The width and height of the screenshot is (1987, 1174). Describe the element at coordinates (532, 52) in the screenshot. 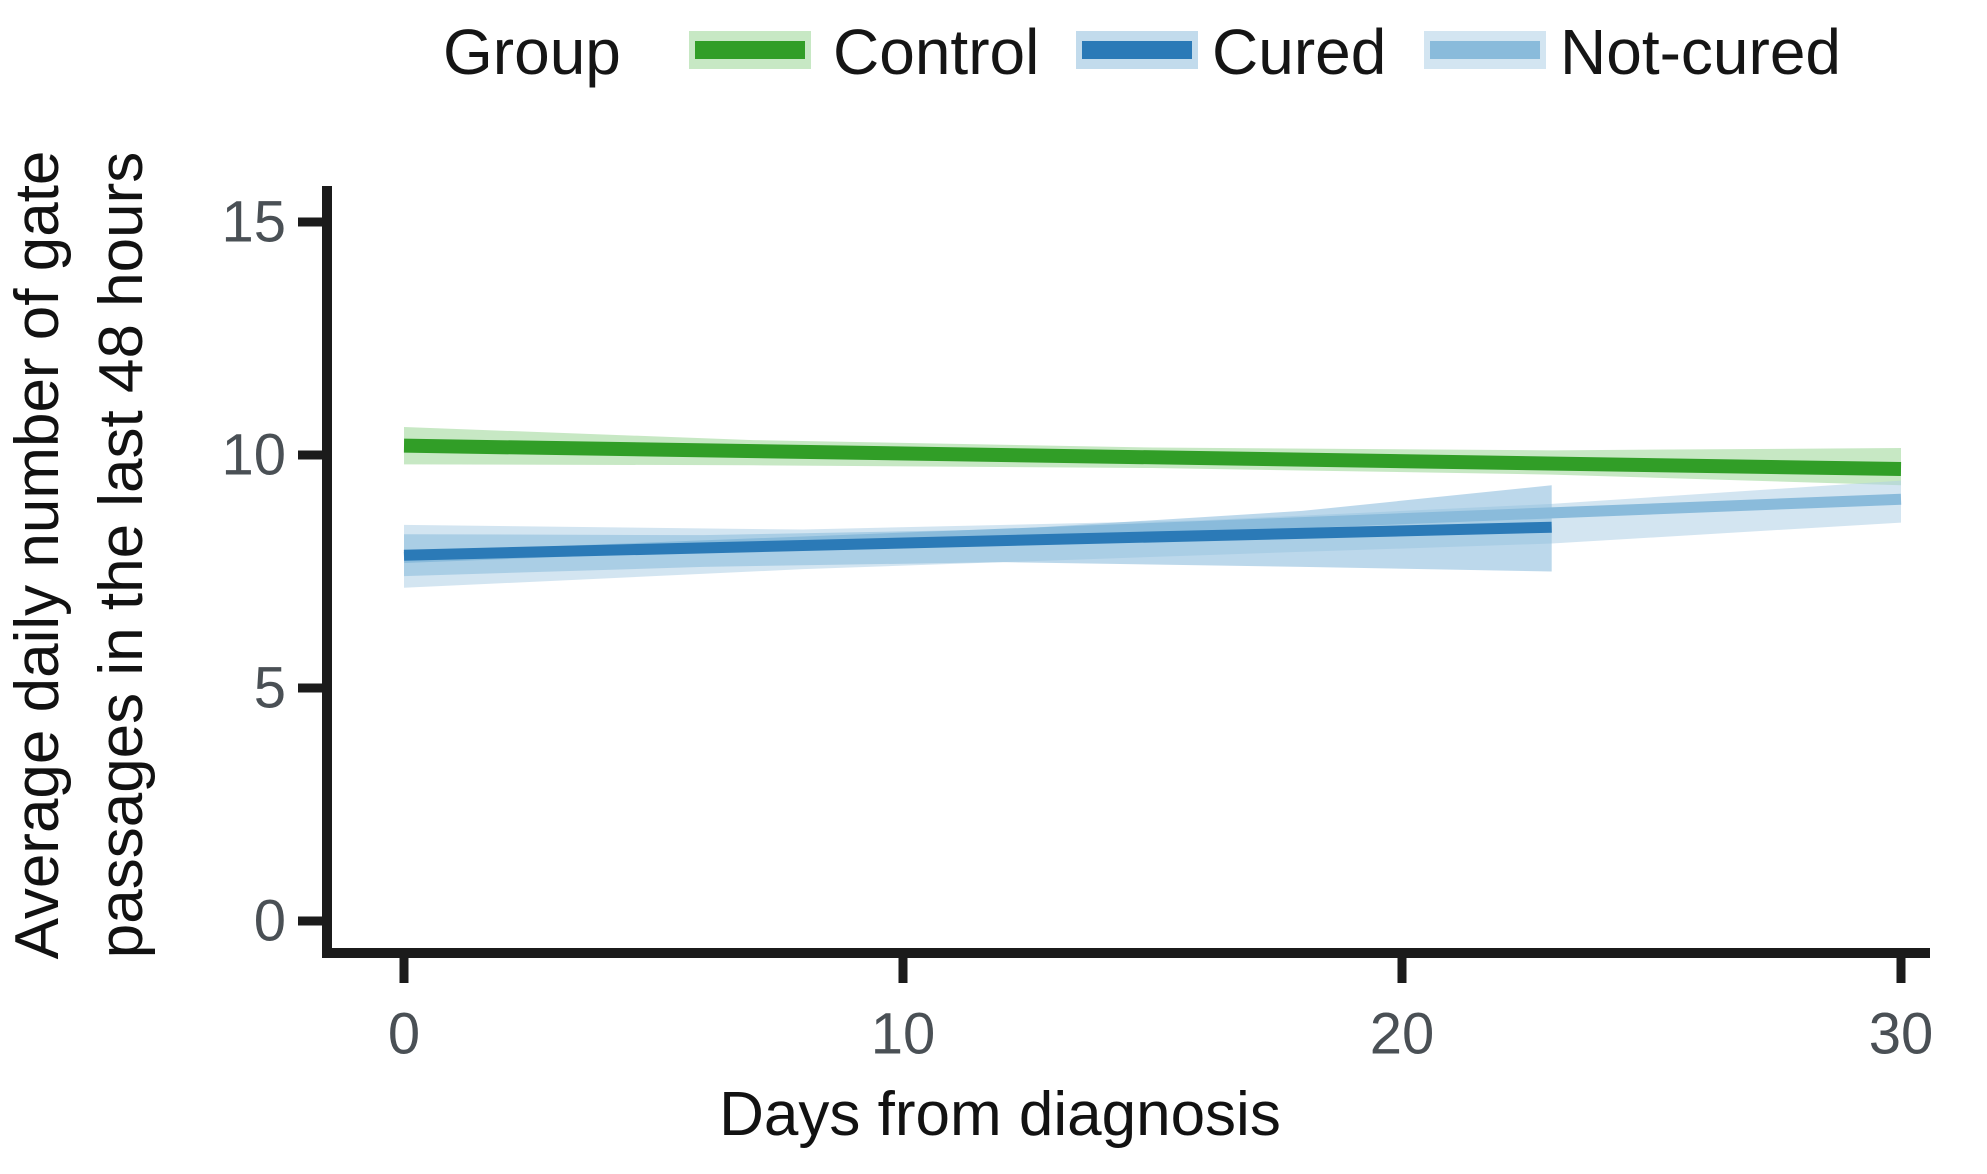

I see `legend-title: Group` at that location.